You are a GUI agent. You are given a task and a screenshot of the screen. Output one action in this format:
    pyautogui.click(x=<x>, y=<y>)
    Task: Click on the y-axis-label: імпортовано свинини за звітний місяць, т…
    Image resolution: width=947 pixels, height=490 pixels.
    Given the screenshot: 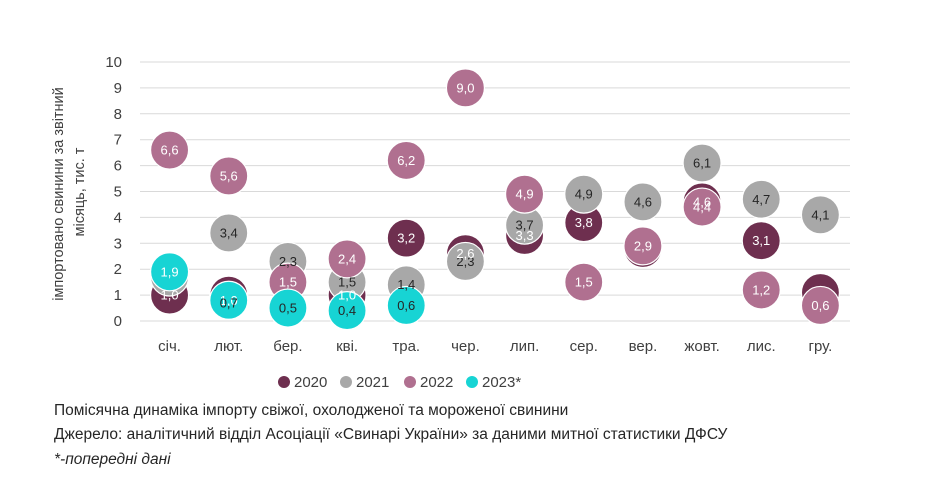 What is the action you would take?
    pyautogui.click(x=69, y=192)
    